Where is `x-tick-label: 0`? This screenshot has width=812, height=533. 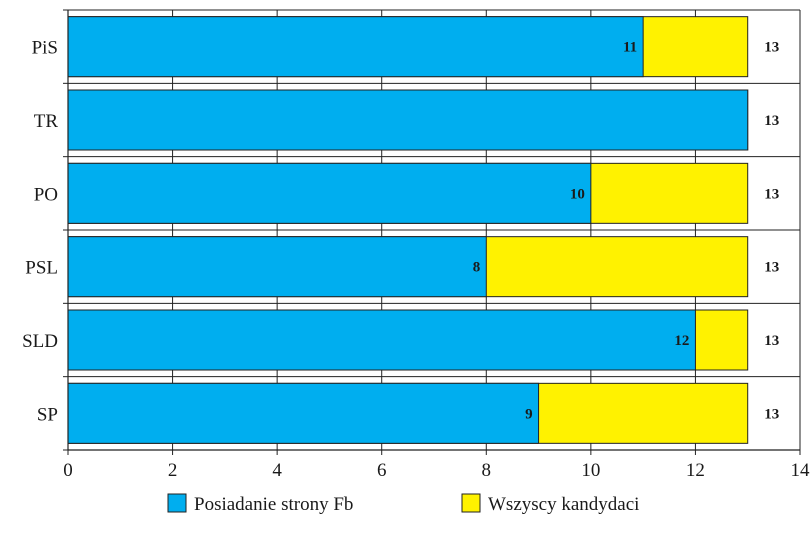 x-tick-label: 0 is located at coordinates (68, 470).